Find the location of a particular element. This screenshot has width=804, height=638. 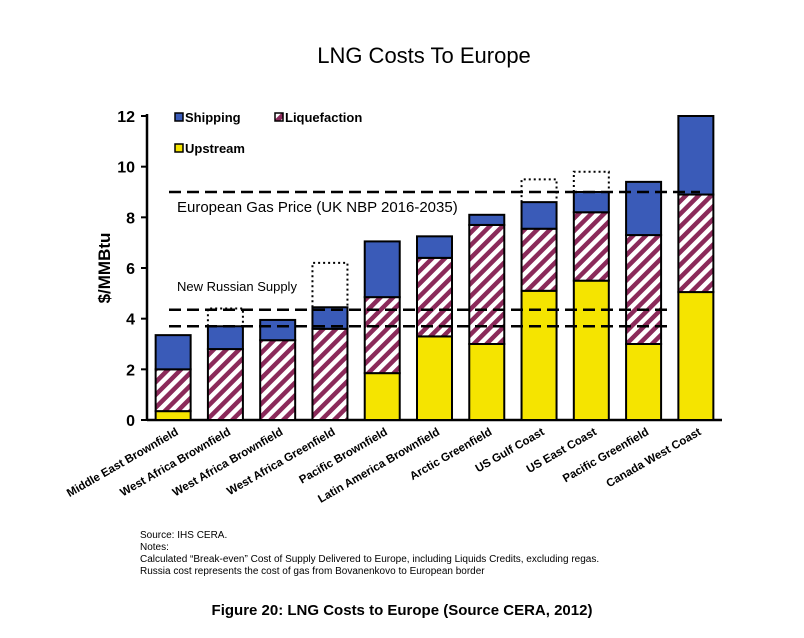

y-tick-label: 10 is located at coordinates (126, 168).